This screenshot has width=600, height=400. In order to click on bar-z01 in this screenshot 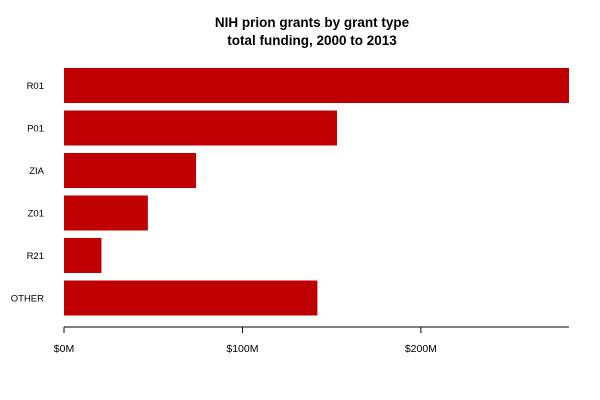, I will do `click(106, 213)`.